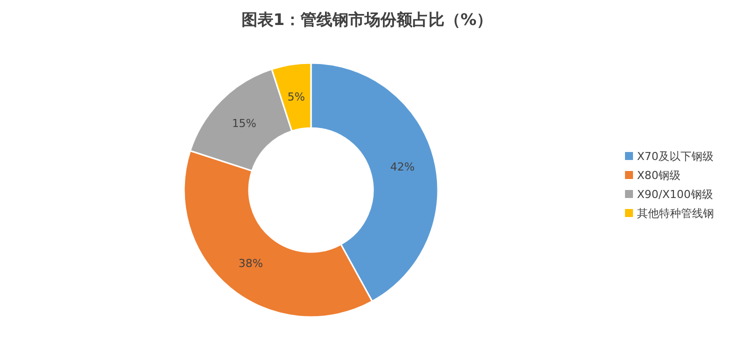 The image size is (734, 354). What do you see at coordinates (367, 19) in the screenshot?
I see `chart-title: 图表1：管线钢市场份额占比（%）` at bounding box center [367, 19].